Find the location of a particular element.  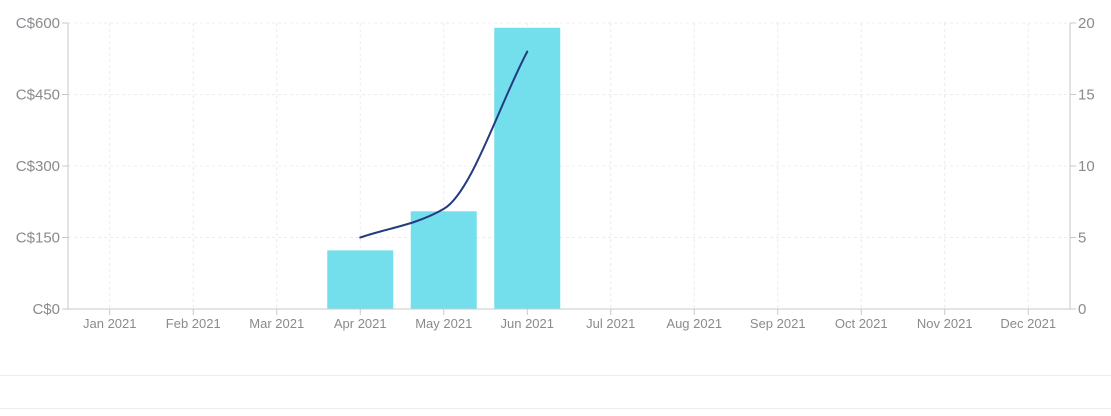

bar-may-2021 is located at coordinates (444, 260).